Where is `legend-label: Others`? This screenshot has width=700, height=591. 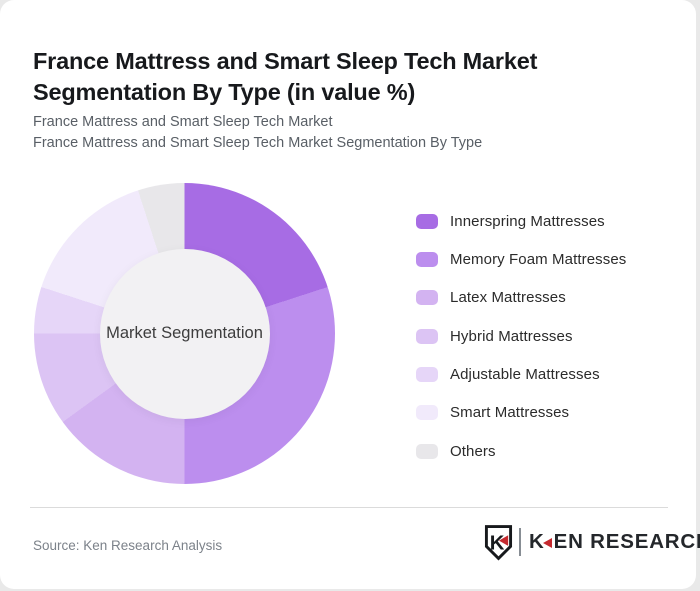 legend-label: Others is located at coordinates (473, 451).